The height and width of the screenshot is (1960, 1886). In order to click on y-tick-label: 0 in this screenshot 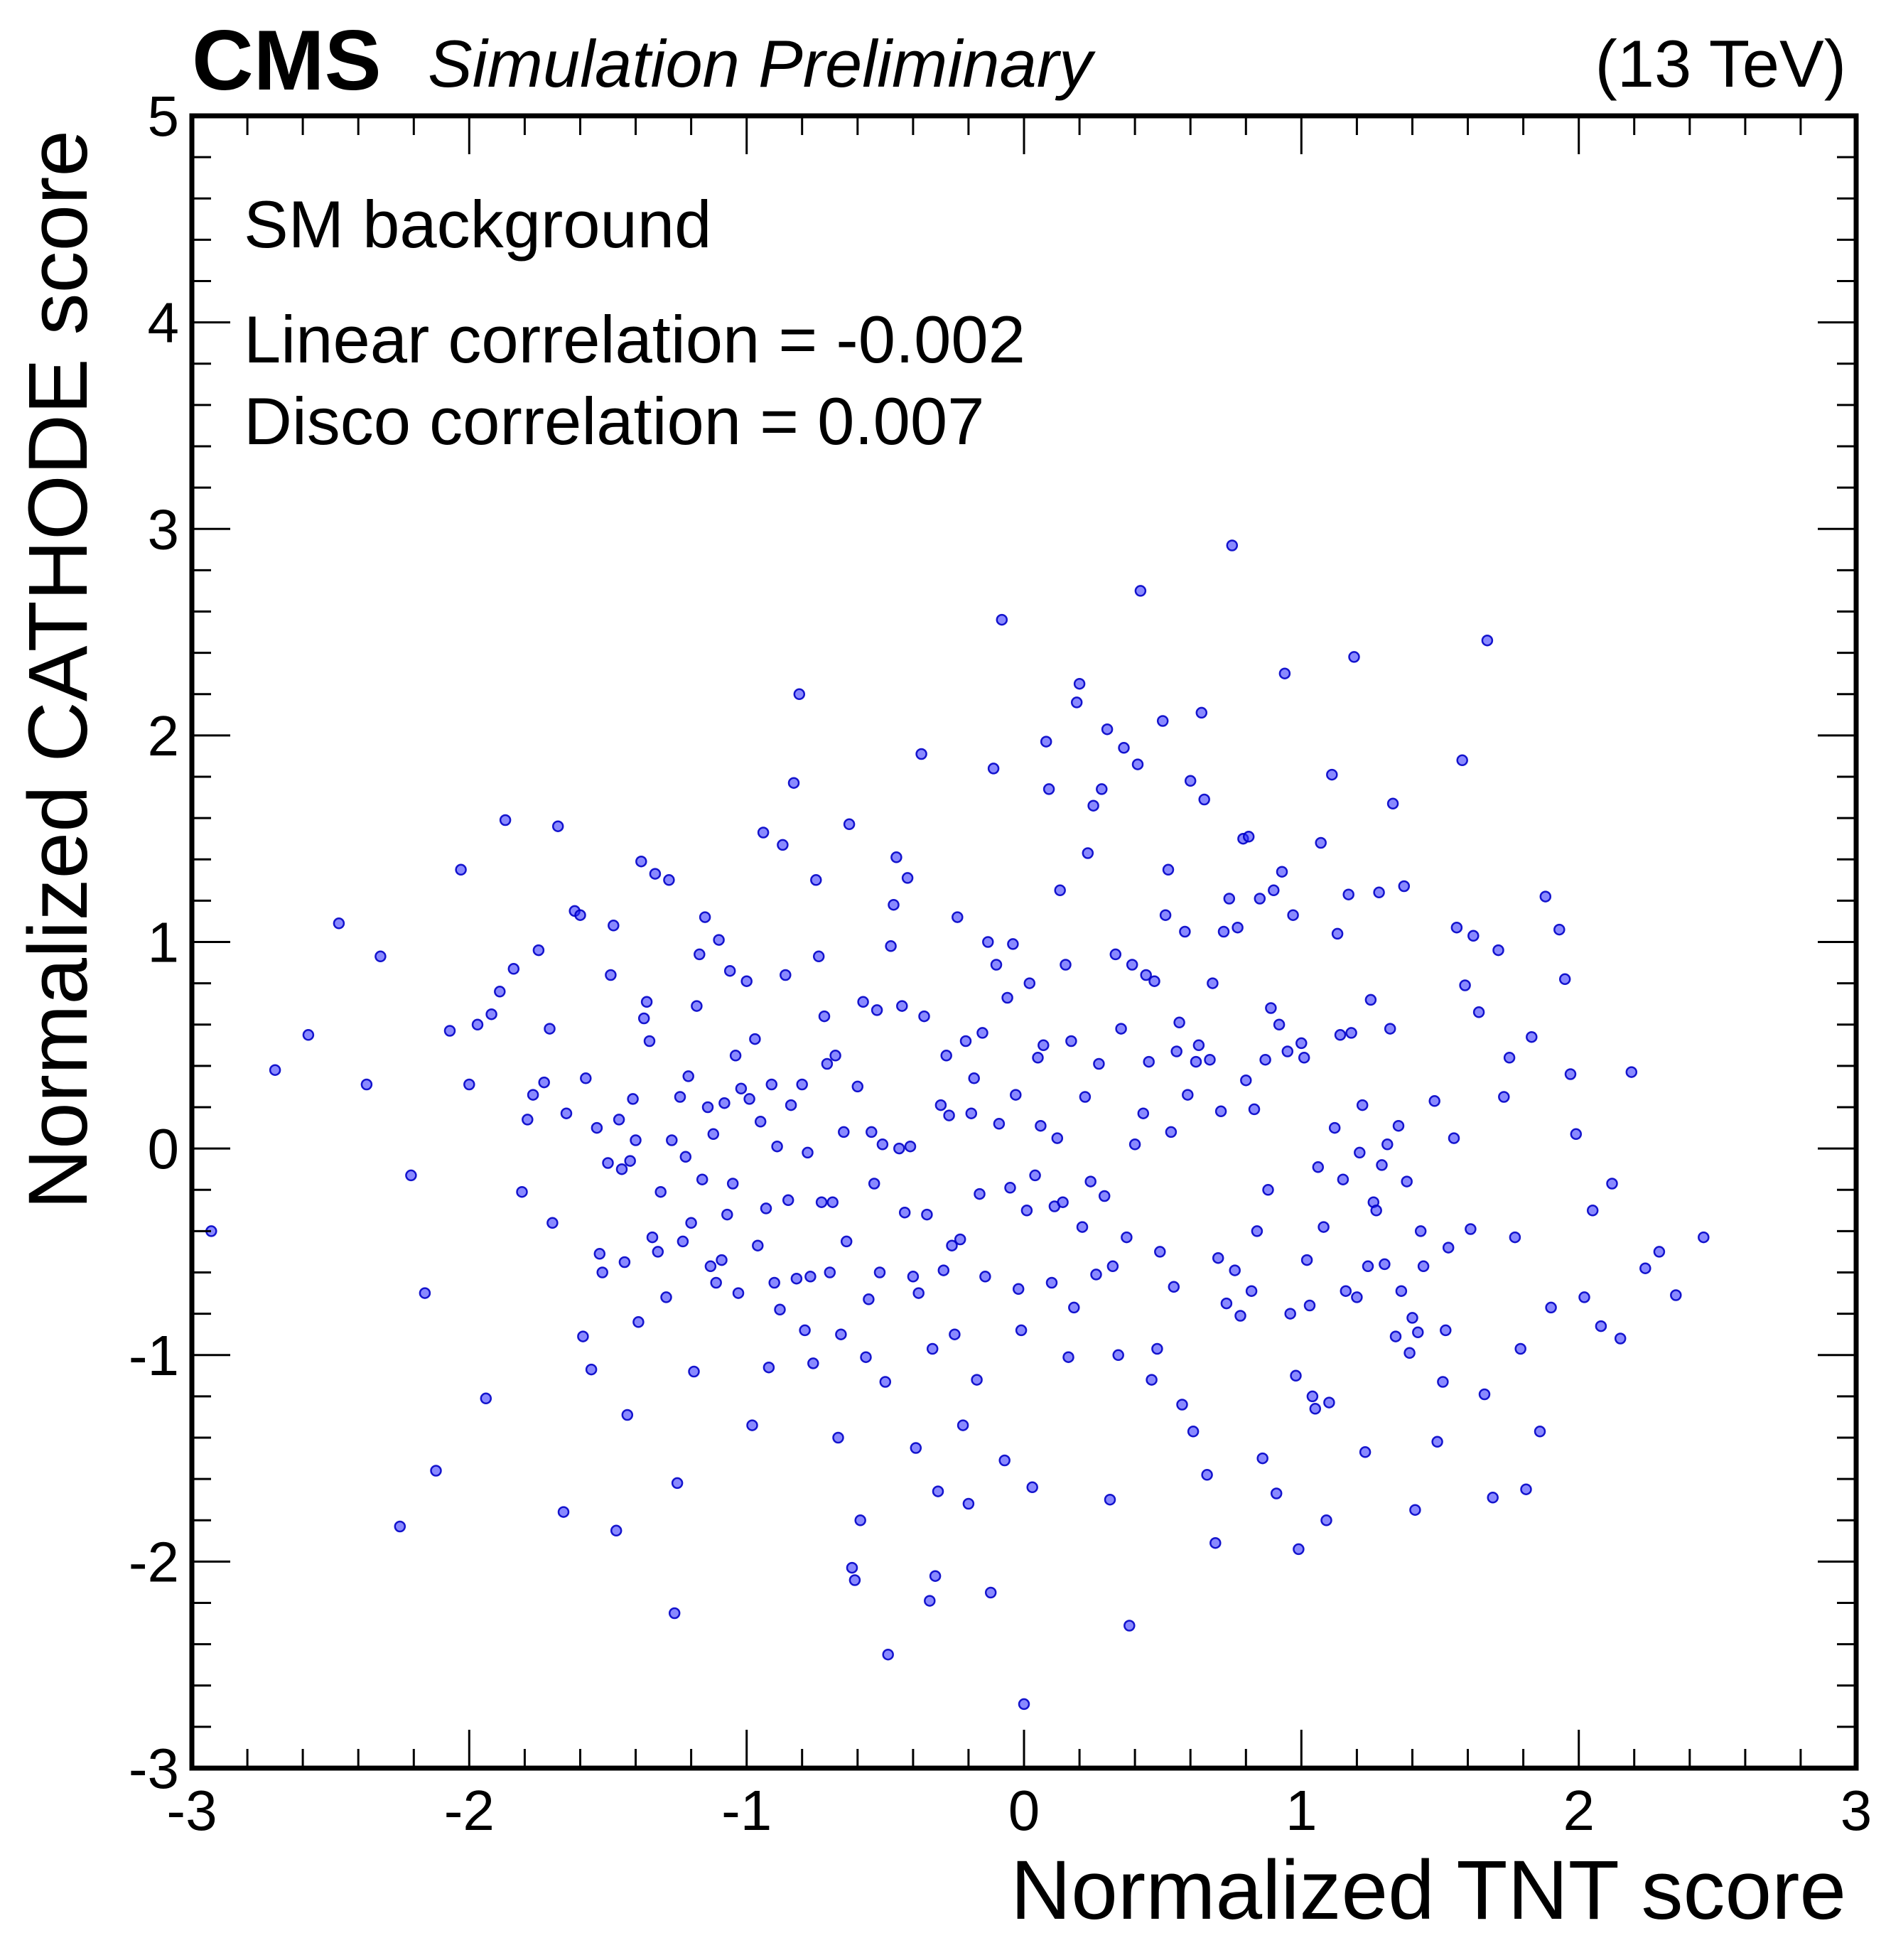, I will do `click(164, 1148)`.